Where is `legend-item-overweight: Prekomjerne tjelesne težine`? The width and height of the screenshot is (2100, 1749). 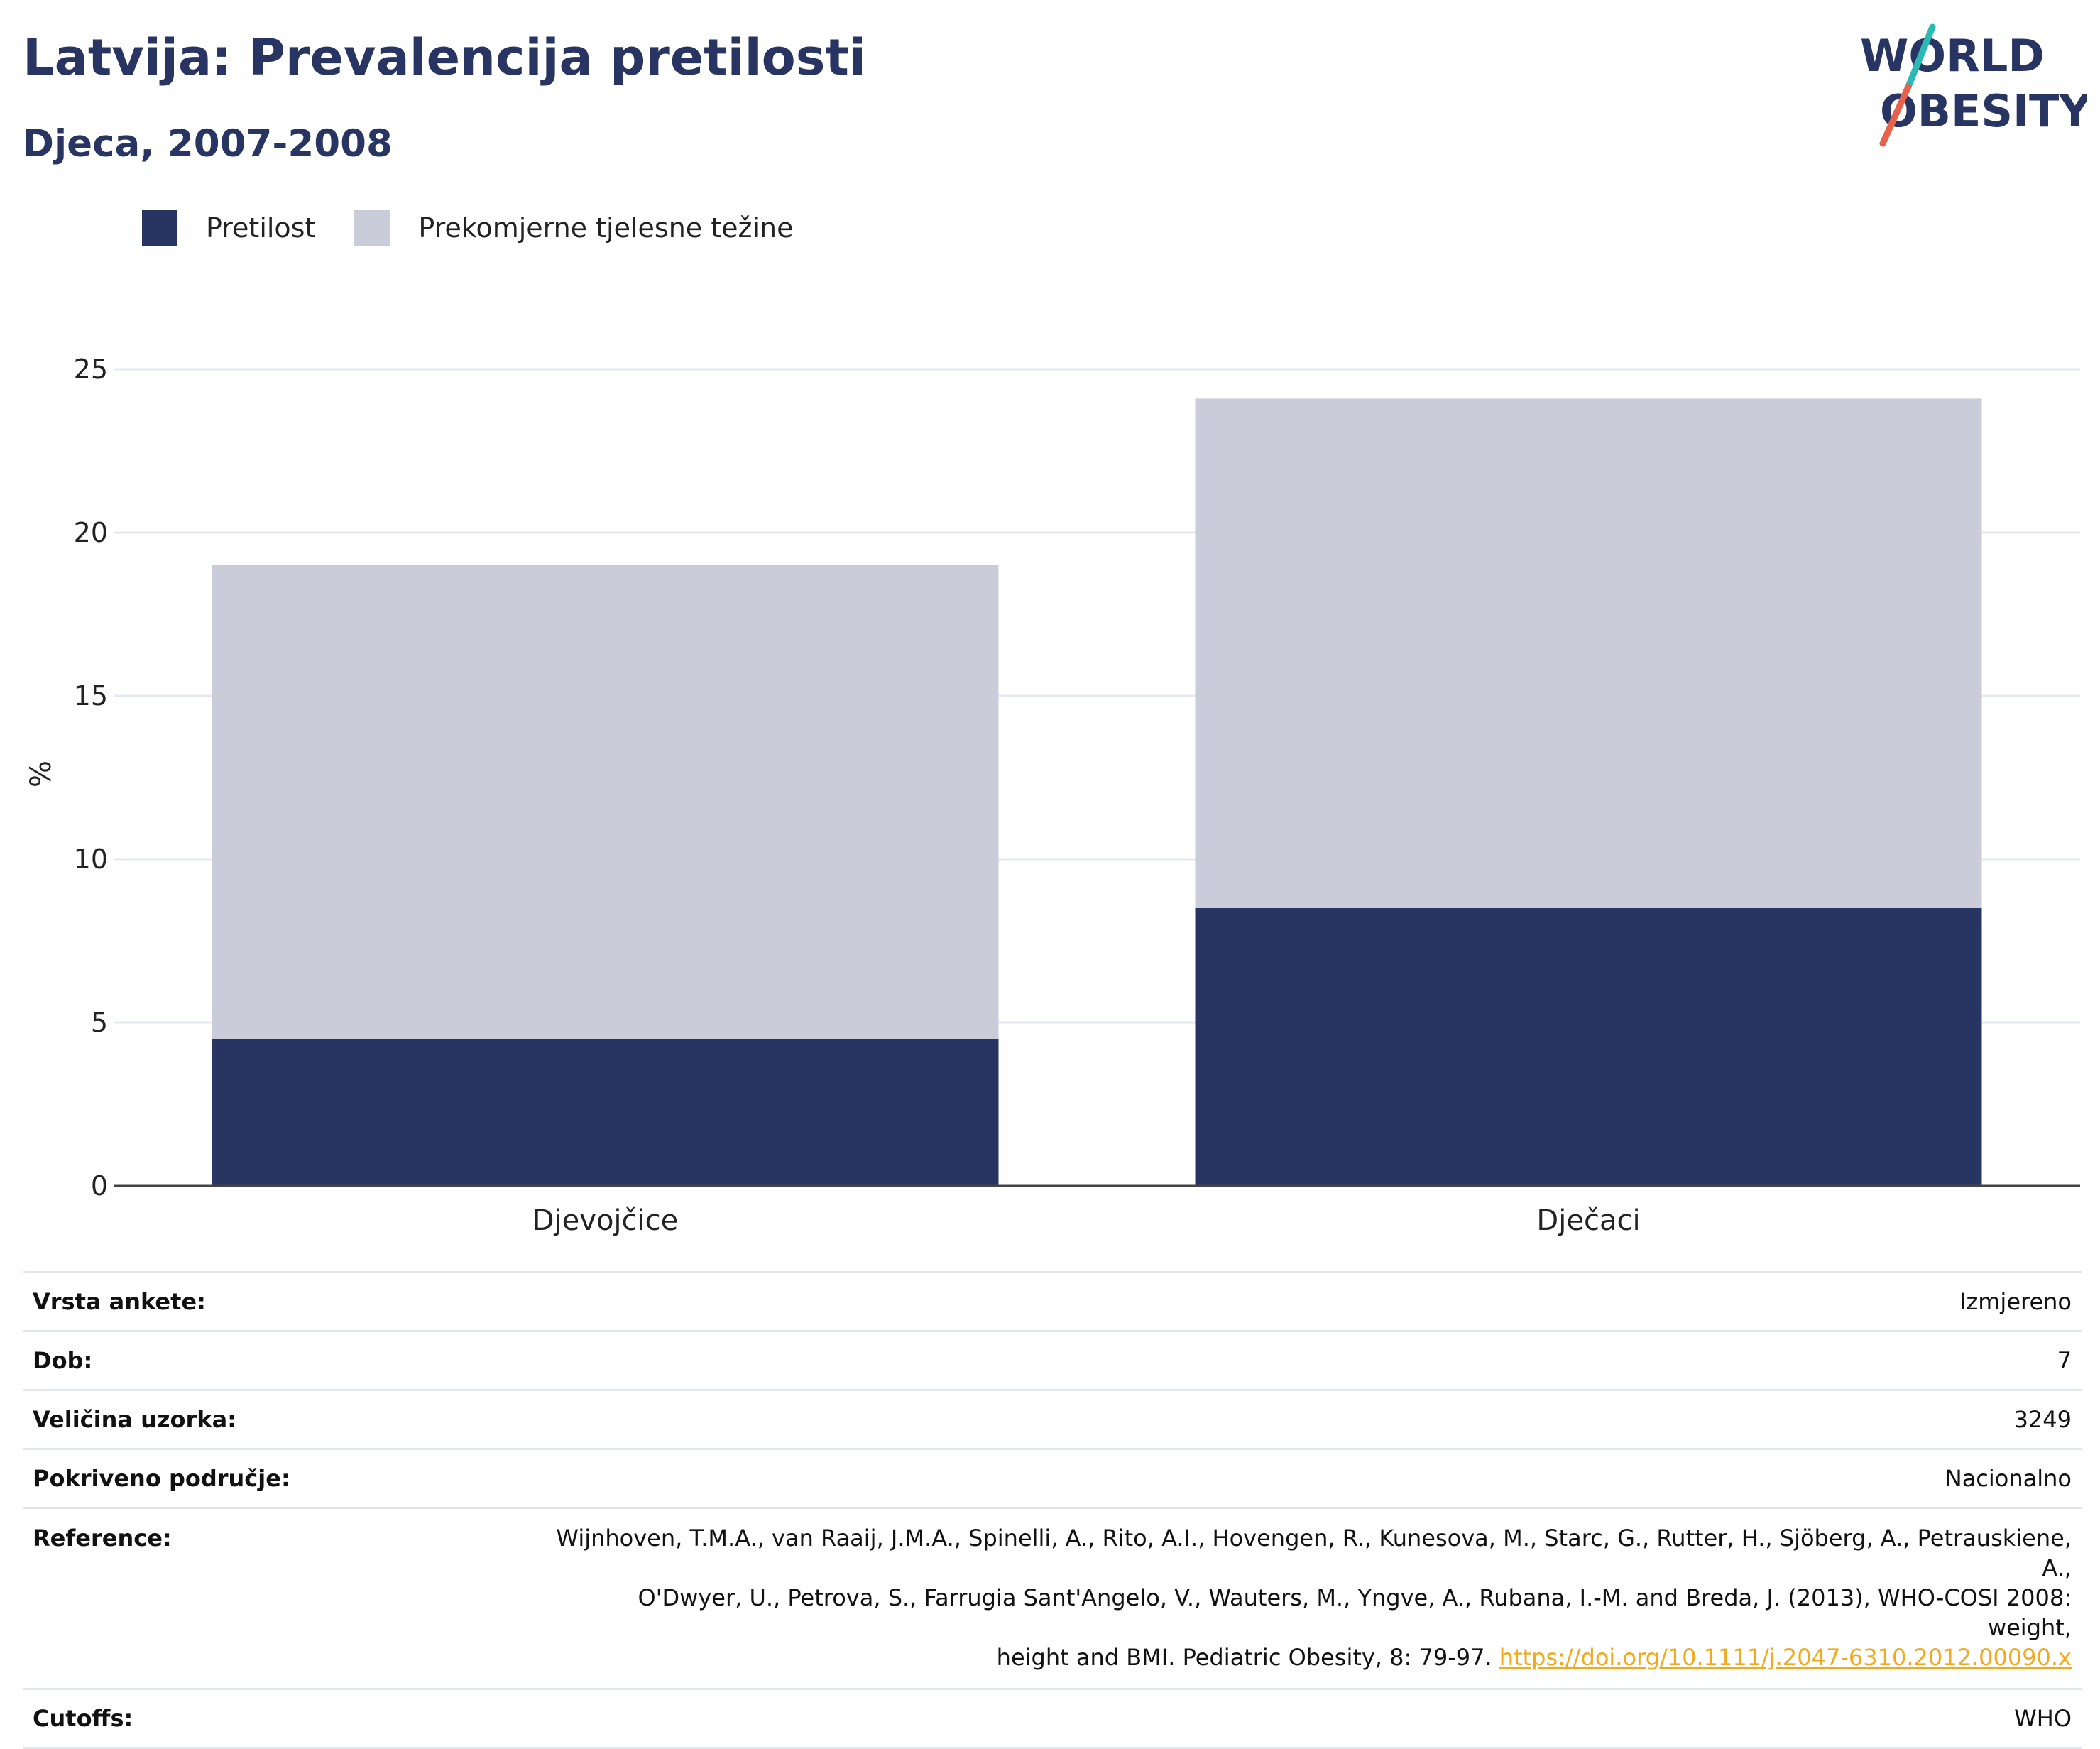 legend-item-overweight: Prekomjerne tjelesne težine is located at coordinates (574, 228).